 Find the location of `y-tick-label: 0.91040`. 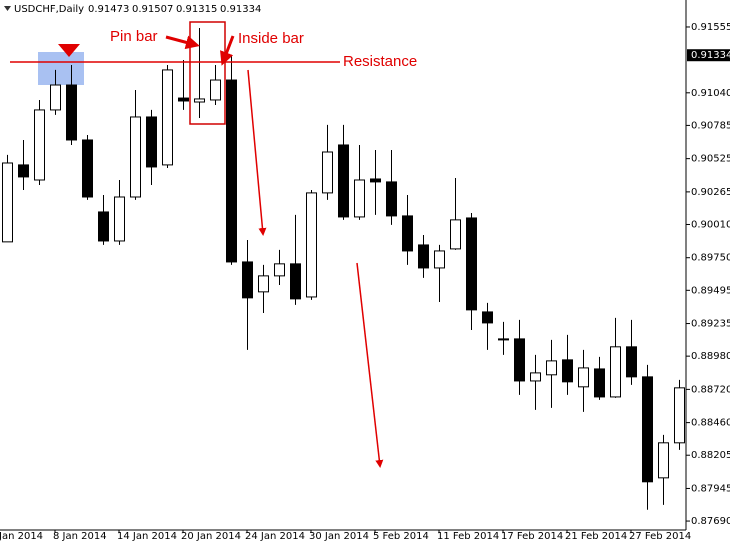

y-tick-label: 0.91040 is located at coordinates (710, 93).